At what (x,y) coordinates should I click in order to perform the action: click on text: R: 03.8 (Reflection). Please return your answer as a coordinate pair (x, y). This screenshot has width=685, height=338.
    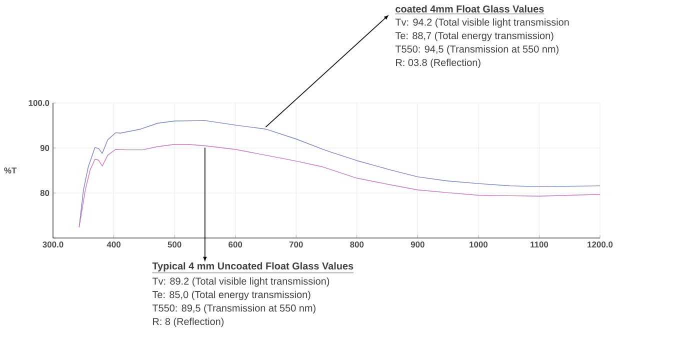
    Looking at the image, I should click on (438, 63).